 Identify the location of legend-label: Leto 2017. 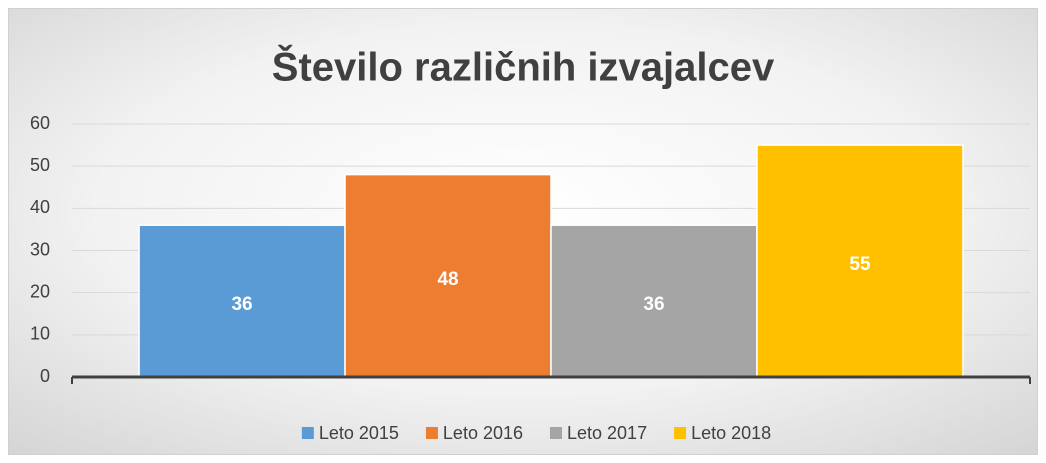
(607, 433).